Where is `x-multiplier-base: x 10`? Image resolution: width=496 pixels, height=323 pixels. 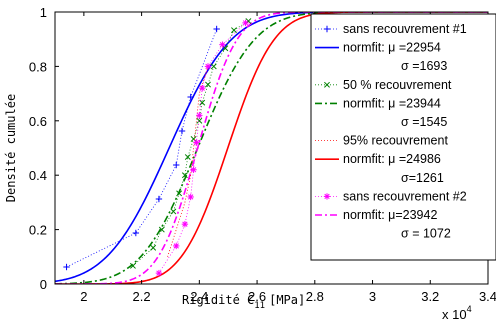
x-multiplier-base: x 10 is located at coordinates (454, 314).